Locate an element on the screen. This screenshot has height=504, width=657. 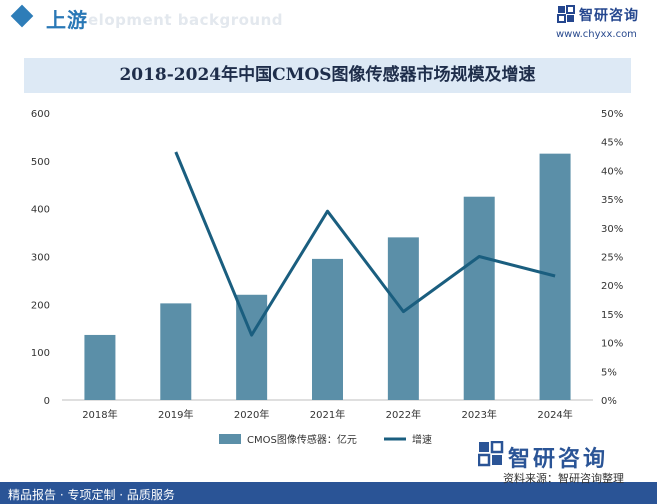
footer-logo: 智研咨询 is located at coordinates (541, 456).